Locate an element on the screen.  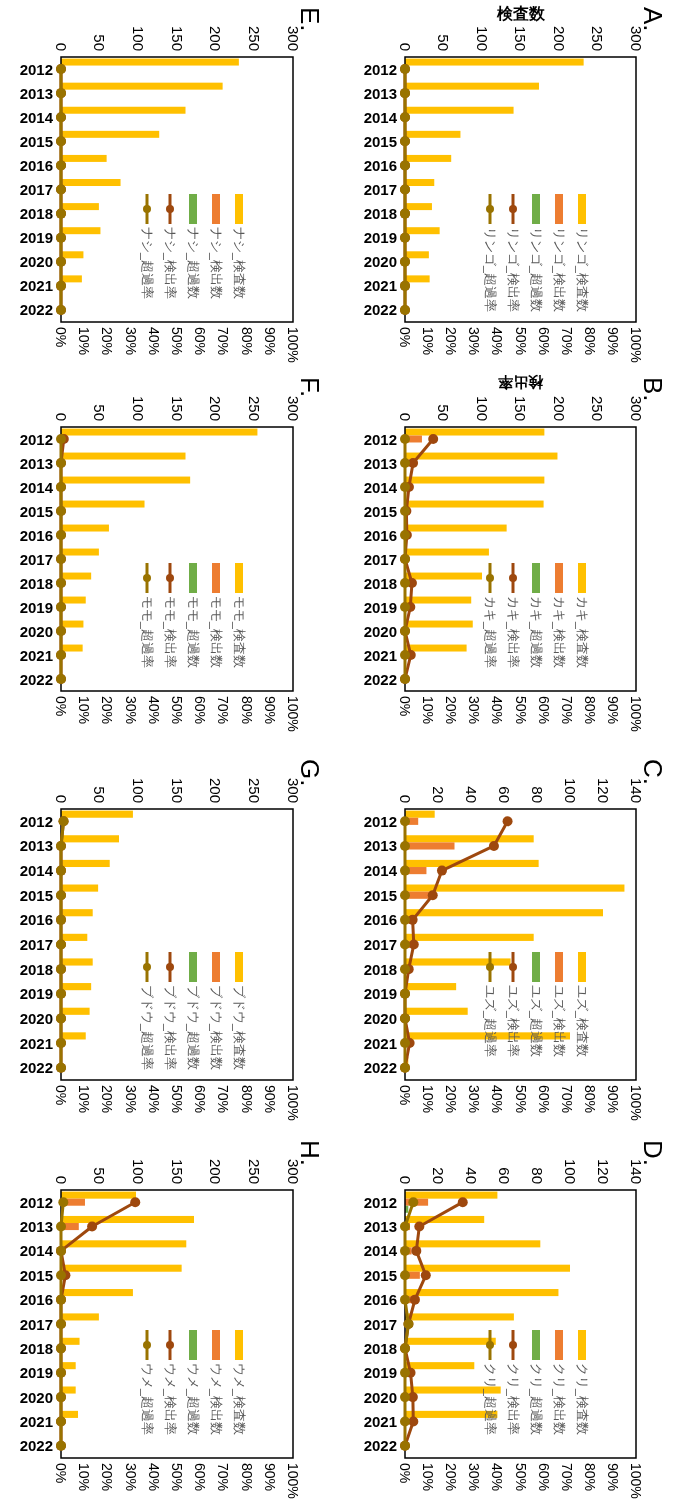
legend-label: カキ_超過率 is located at coordinates (490, 632).